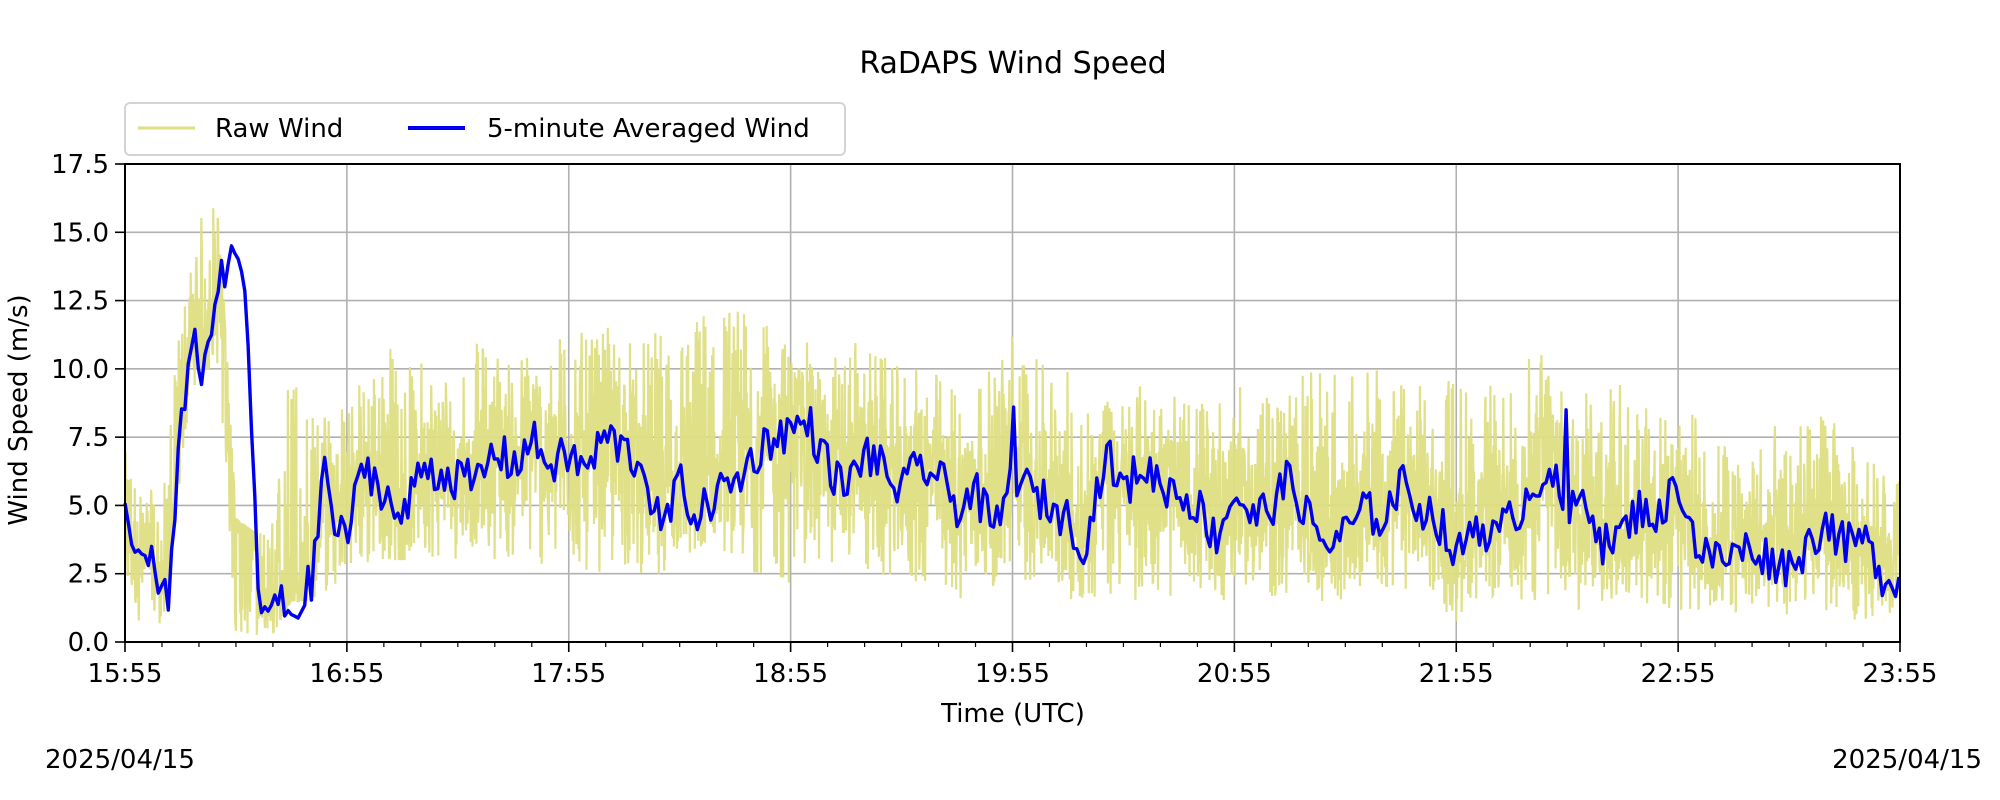  I want to click on x-tick-label: 18:55, so click(790, 674).